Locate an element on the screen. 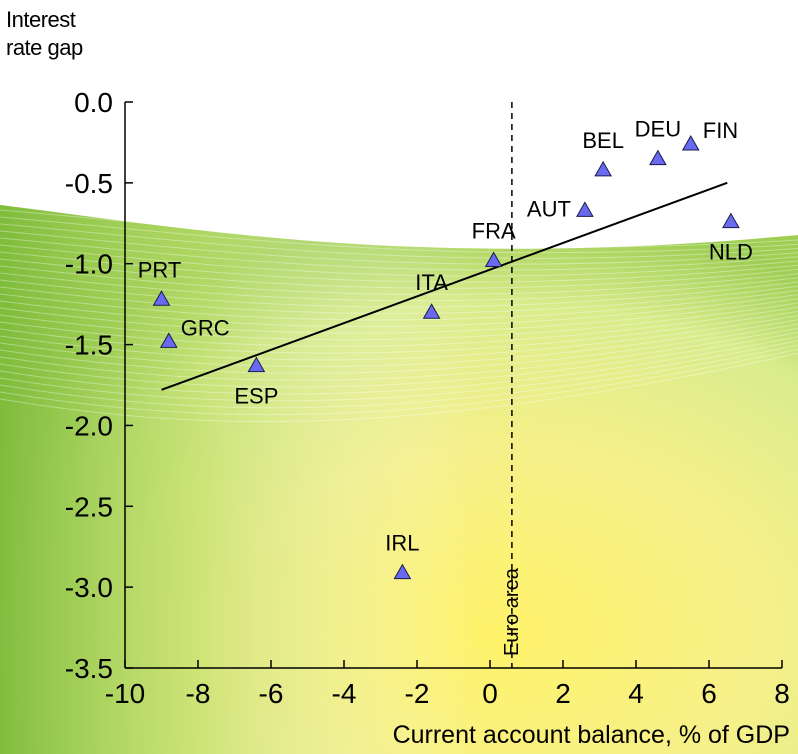 The width and height of the screenshot is (798, 754). point-marker-aut is located at coordinates (585, 209).